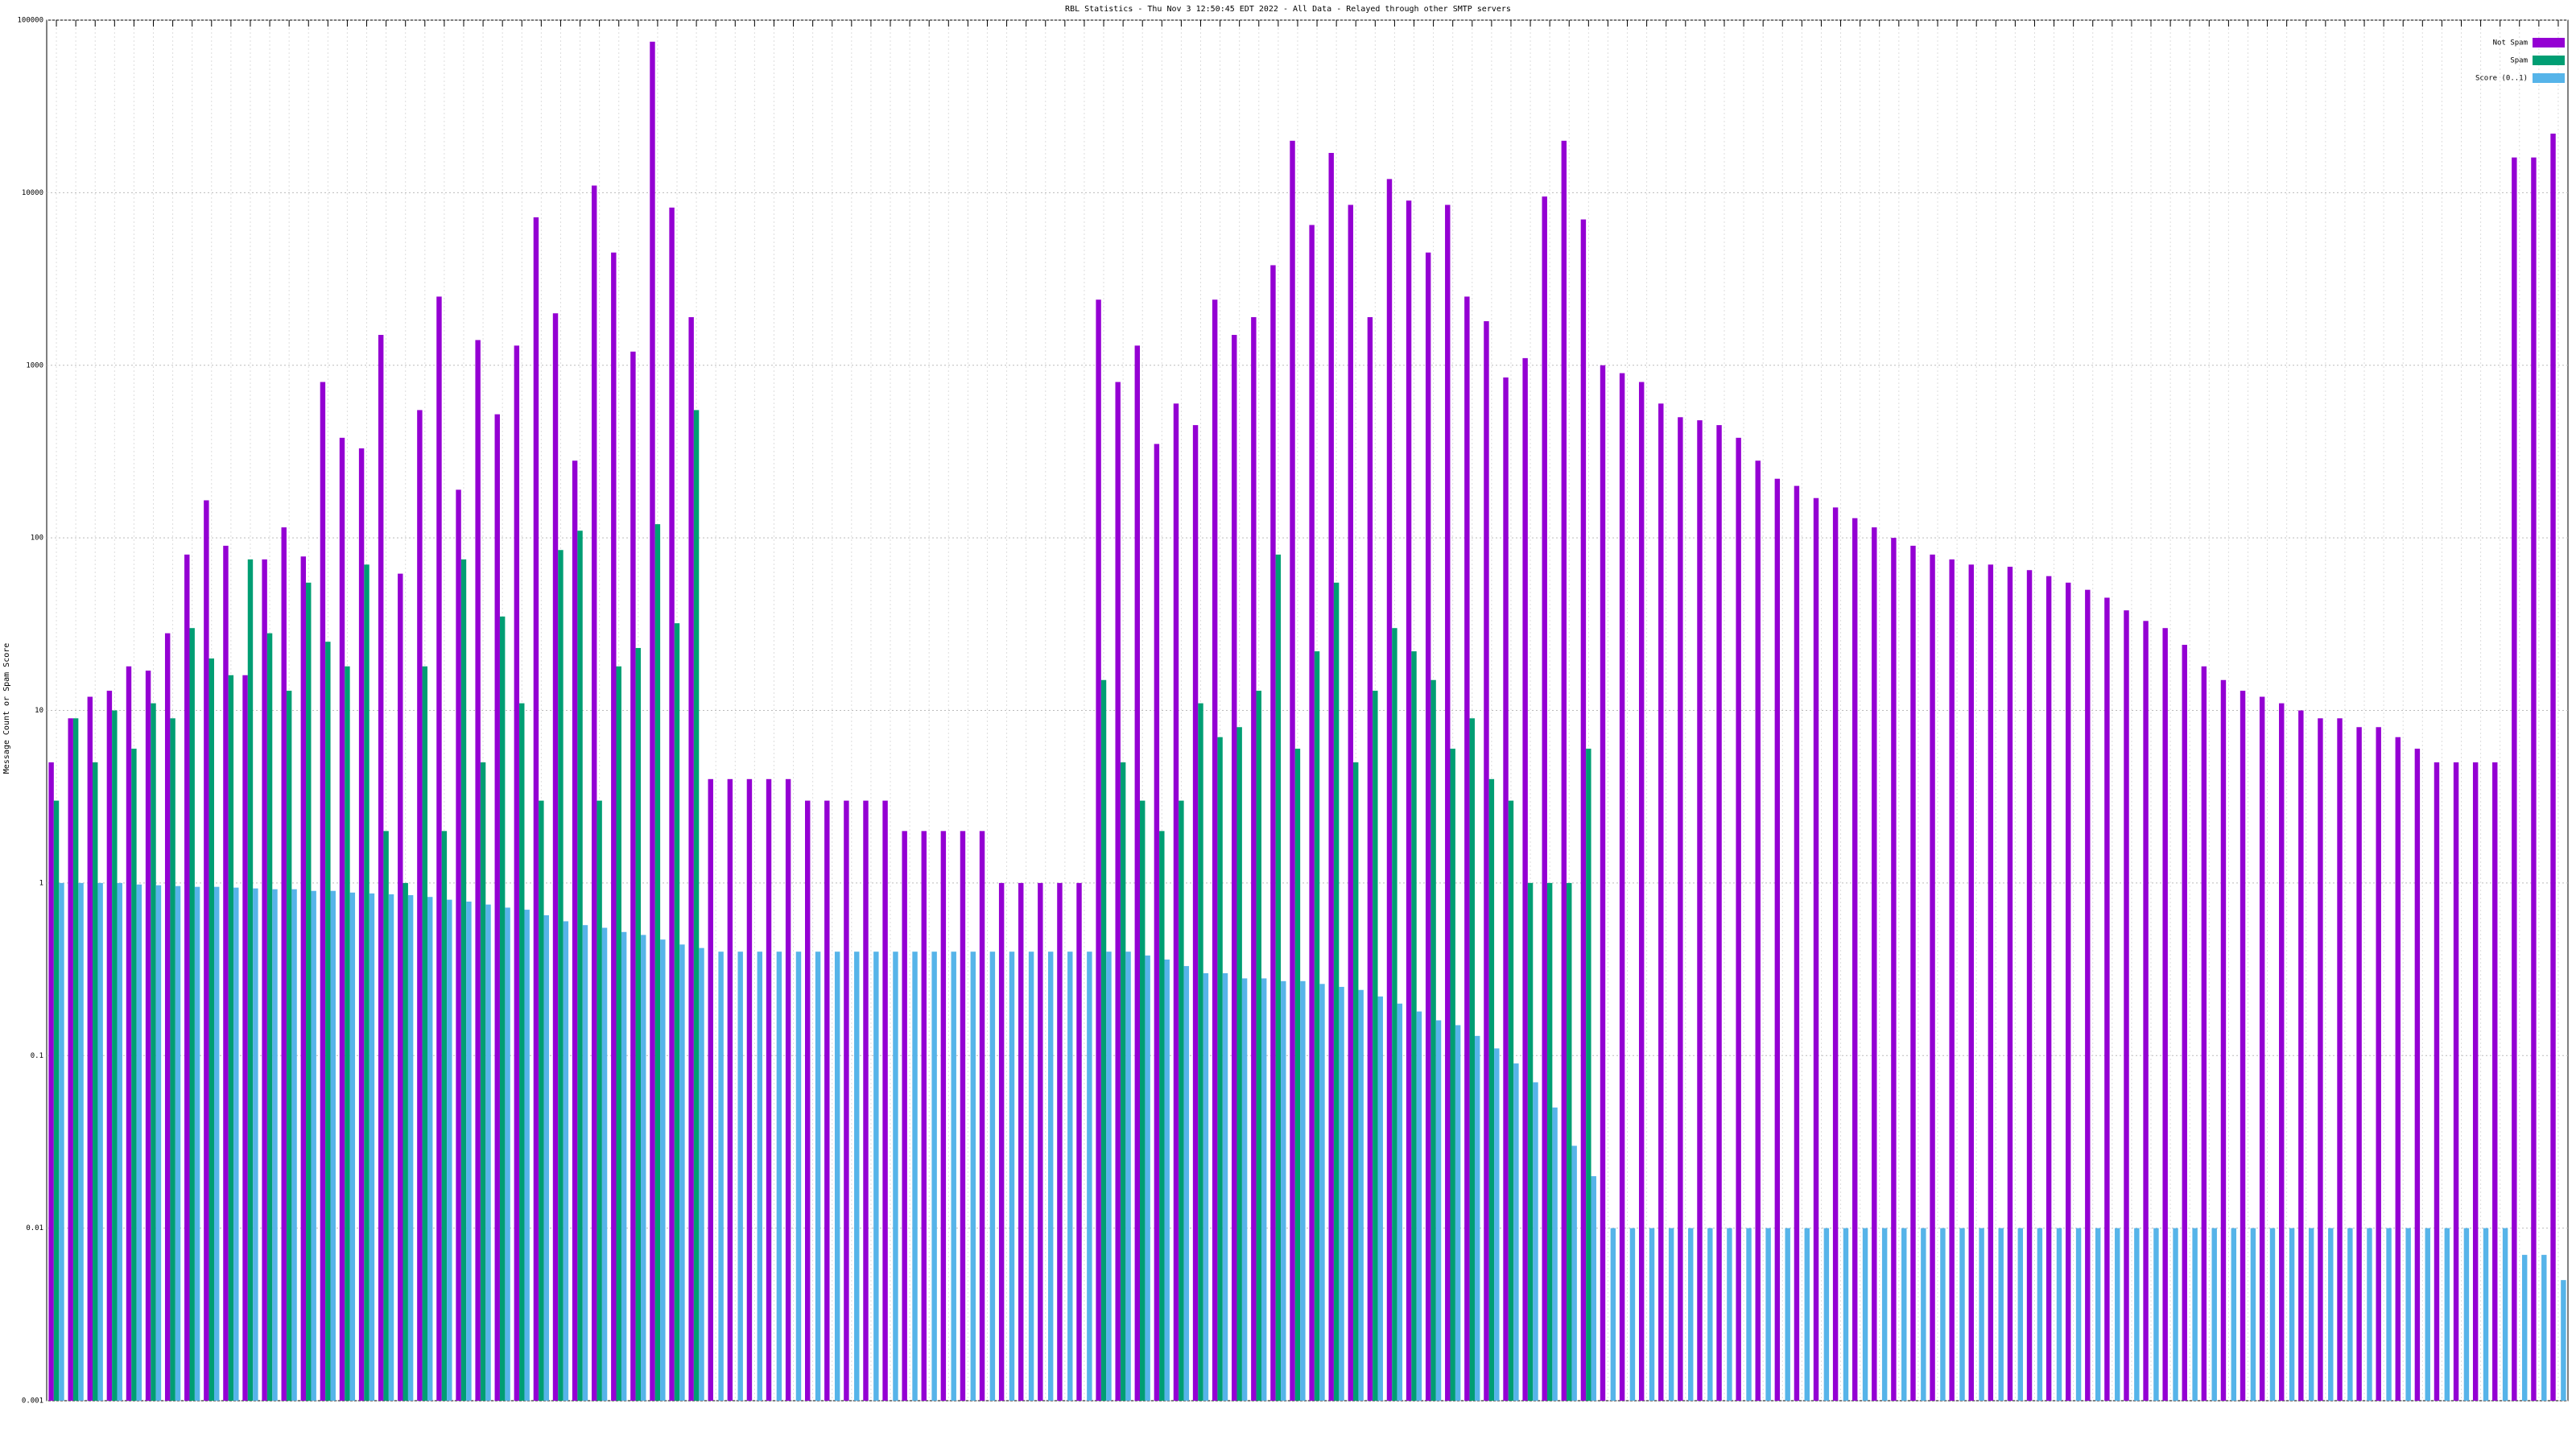 Image resolution: width=2576 pixels, height=1449 pixels. I want to click on legend-label: Score (0..1), so click(2501, 79).